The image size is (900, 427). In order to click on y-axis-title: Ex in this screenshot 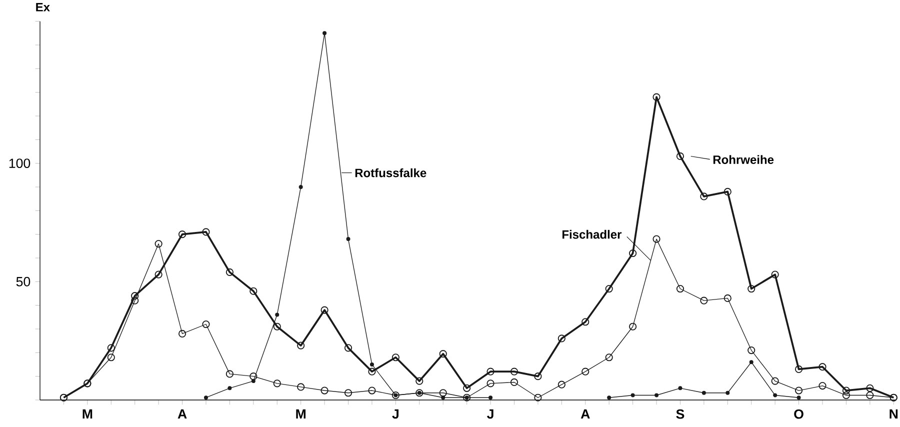, I will do `click(43, 7)`.